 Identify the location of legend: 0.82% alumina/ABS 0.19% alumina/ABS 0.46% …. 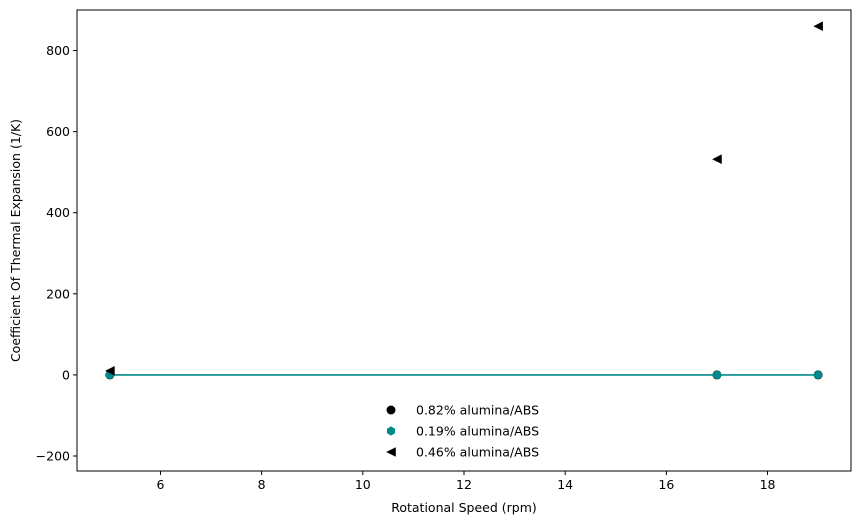
(462, 431).